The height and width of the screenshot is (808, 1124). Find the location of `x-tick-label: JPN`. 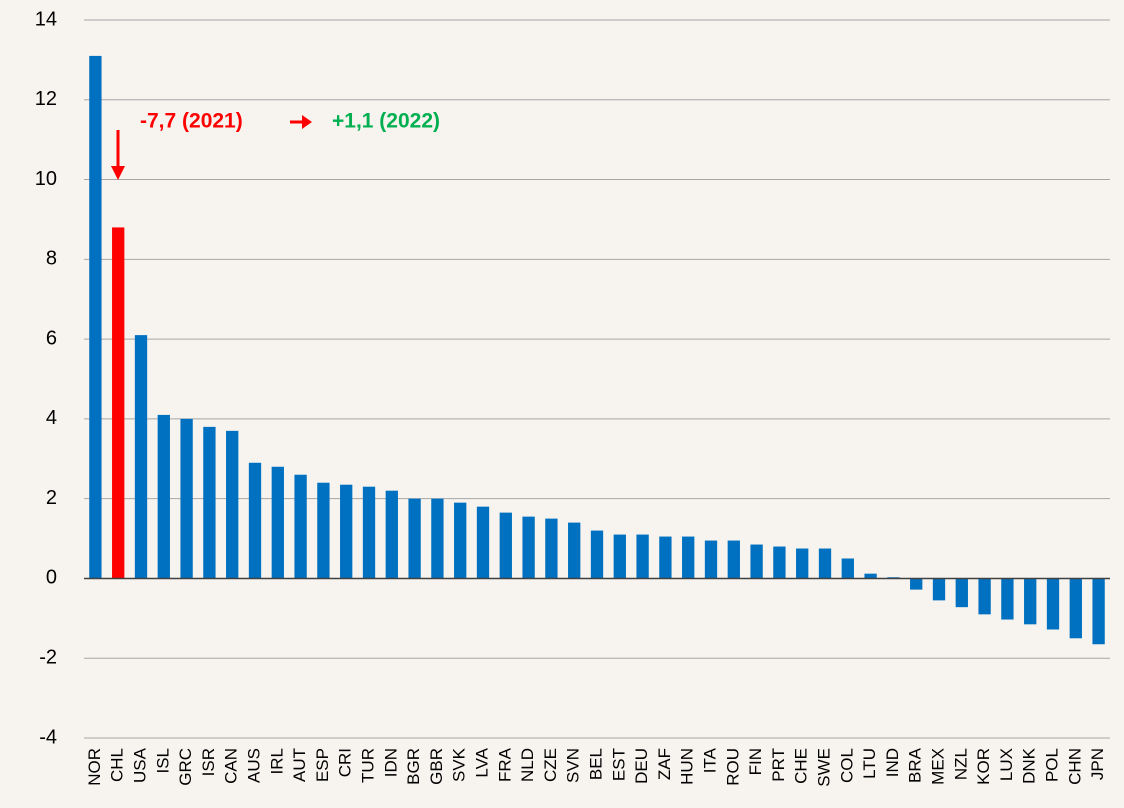

x-tick-label: JPN is located at coordinates (1097, 764).